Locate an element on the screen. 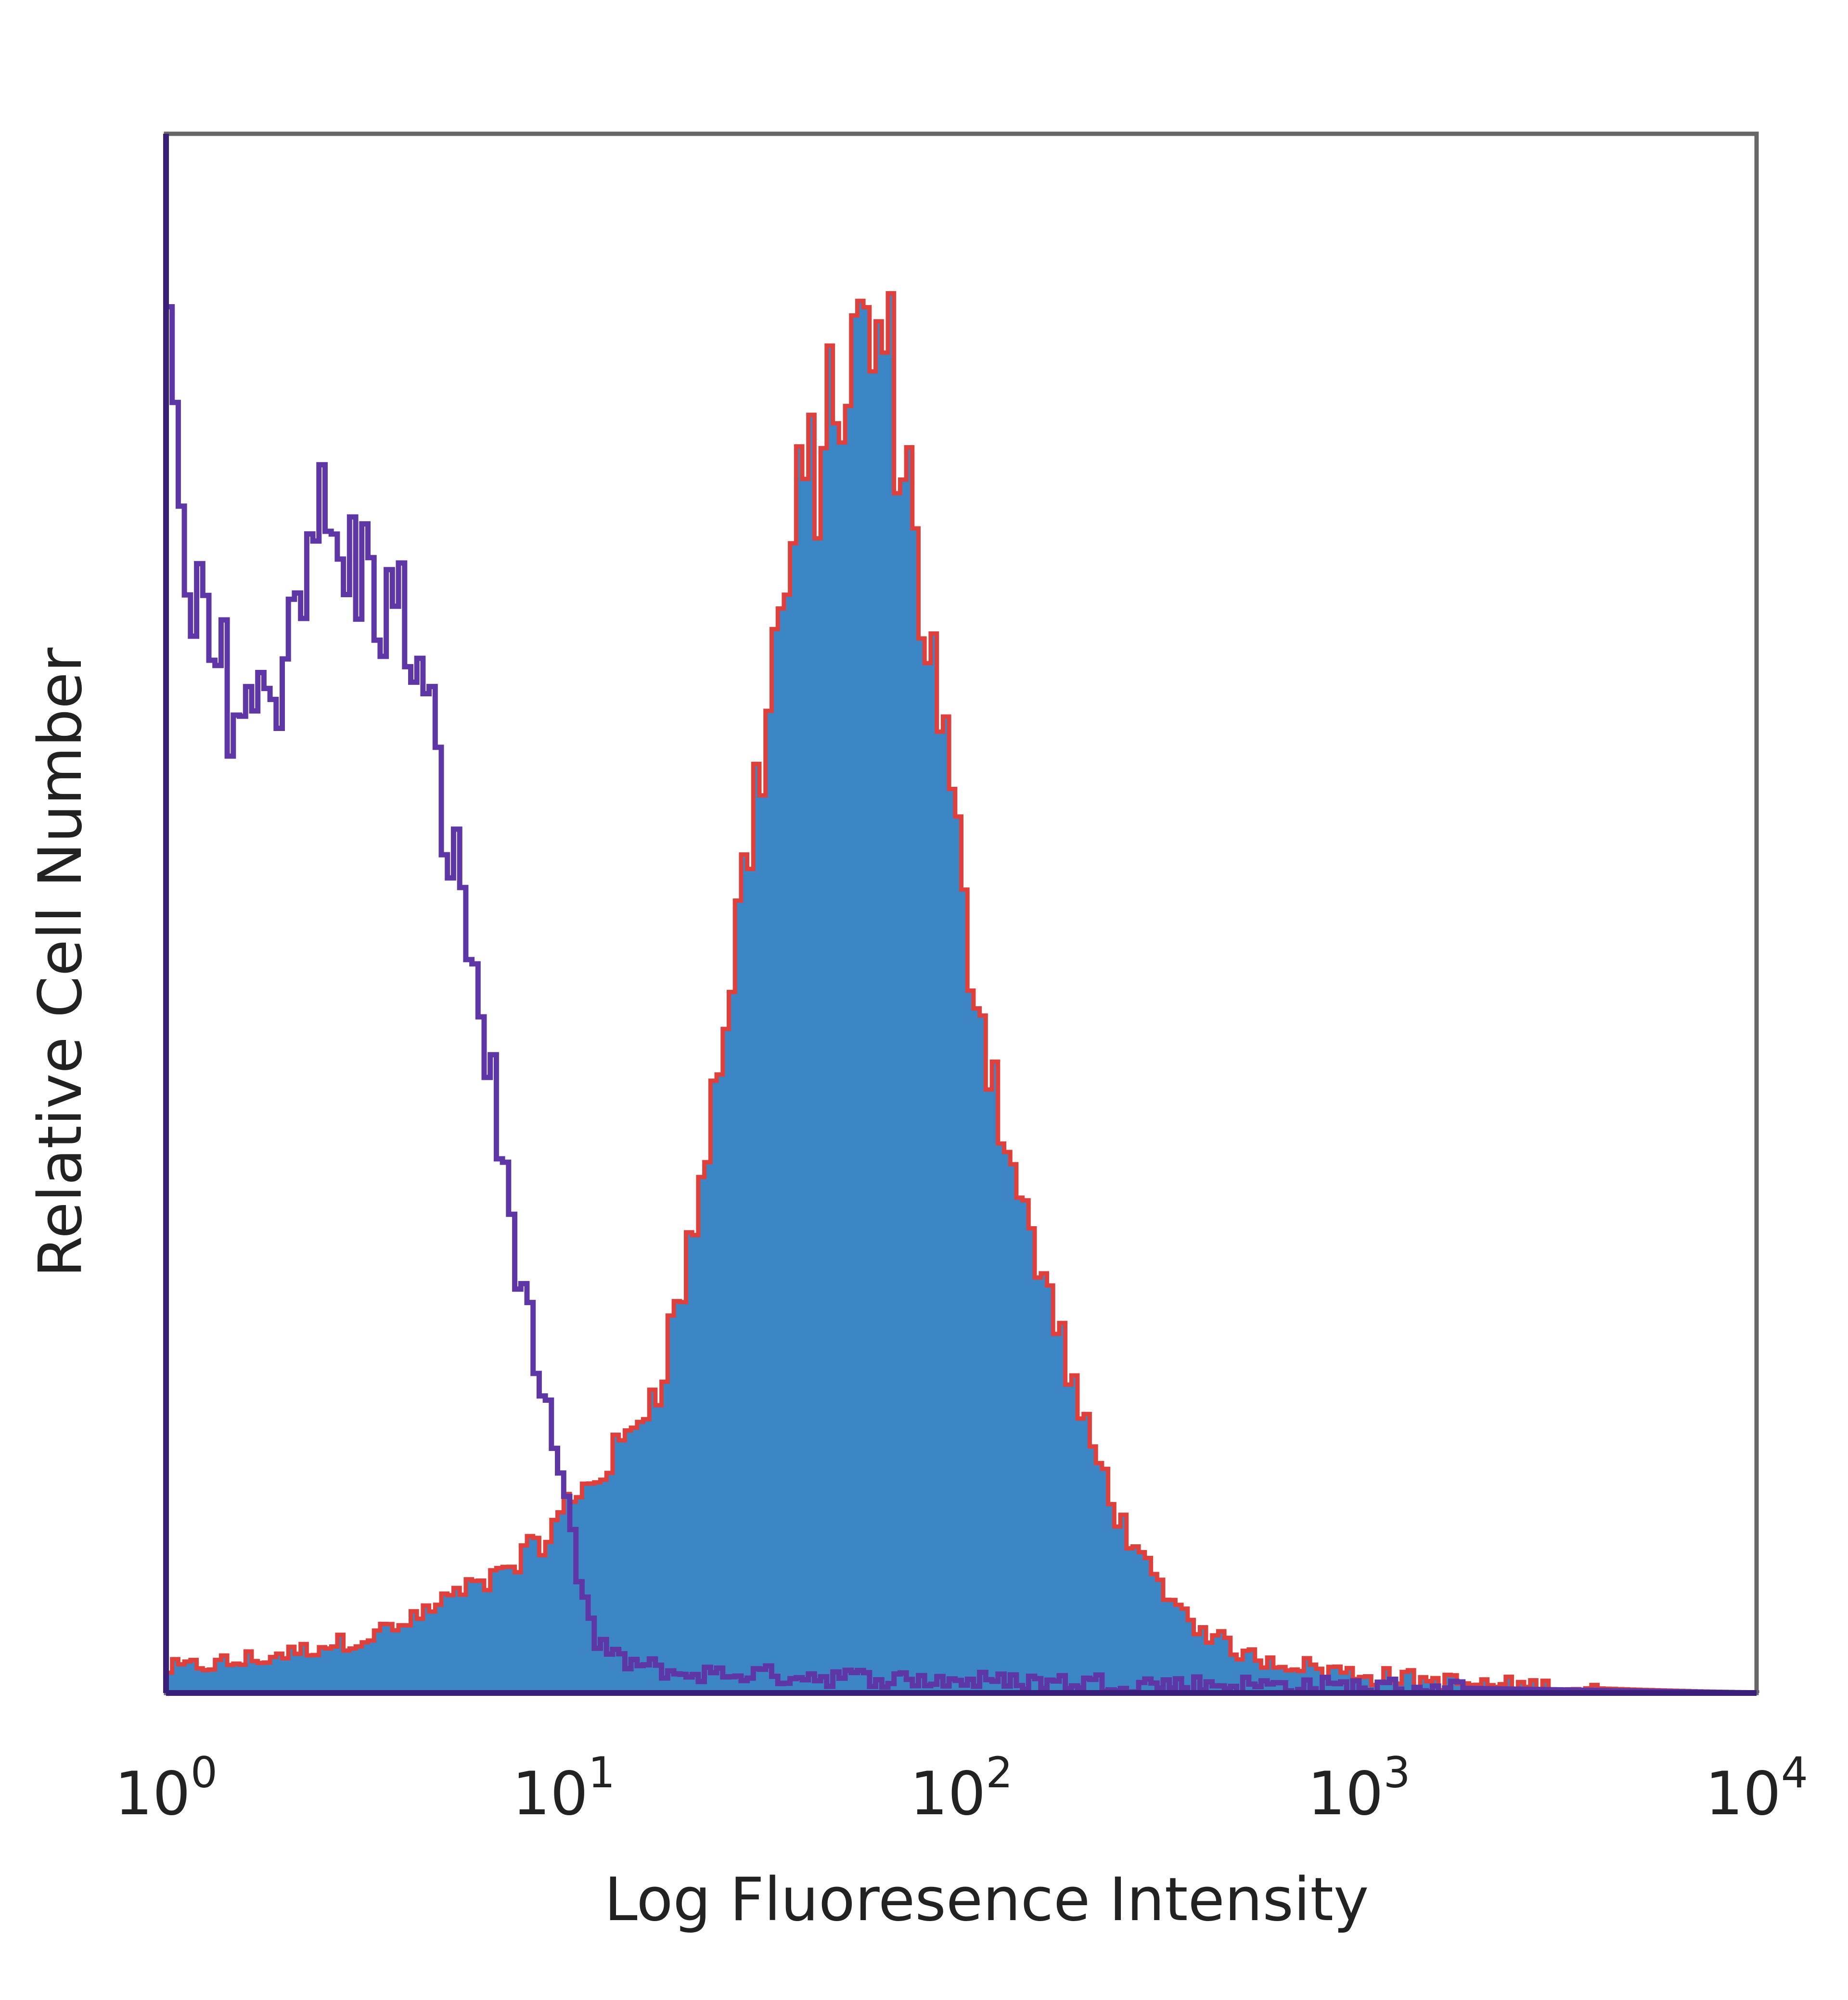  x-tick-label: 10⁴ is located at coordinates (1756, 1788).